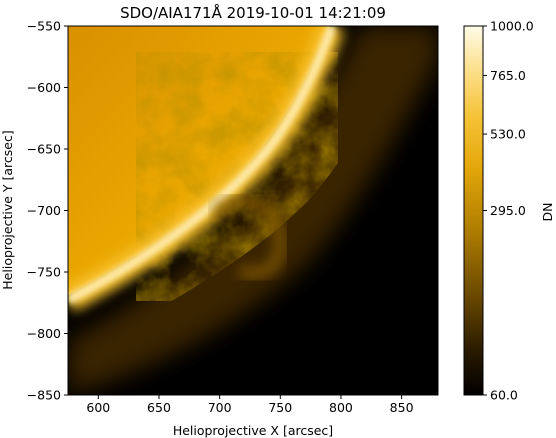 This screenshot has width=556, height=438. What do you see at coordinates (98, 407) in the screenshot?
I see `x-tick-label: 600` at bounding box center [98, 407].